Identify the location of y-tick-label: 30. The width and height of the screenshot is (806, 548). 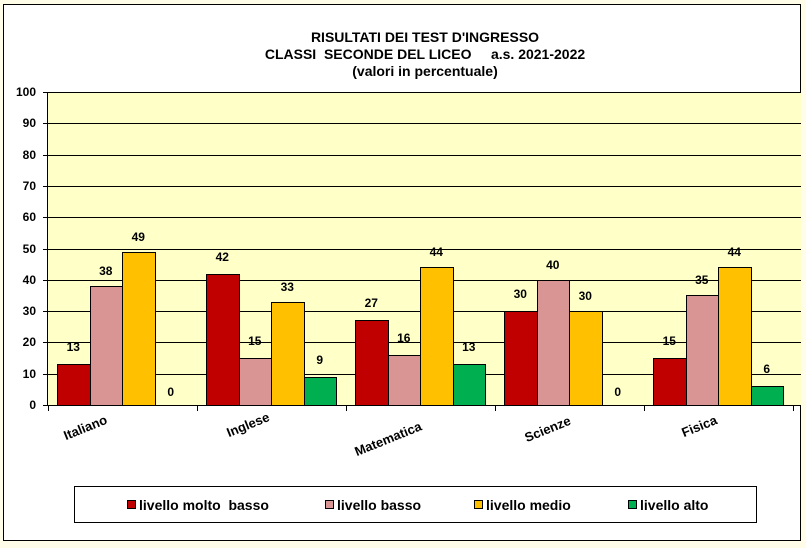
(29, 311).